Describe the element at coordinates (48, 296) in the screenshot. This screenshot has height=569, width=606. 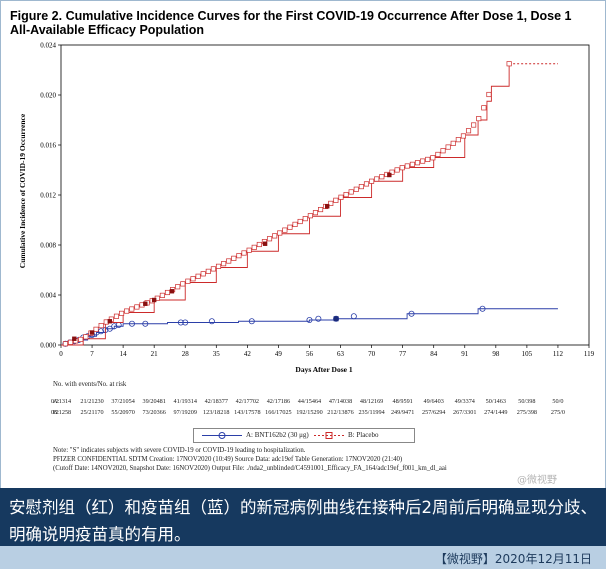
I see `y-tick-label: 0.004` at that location.